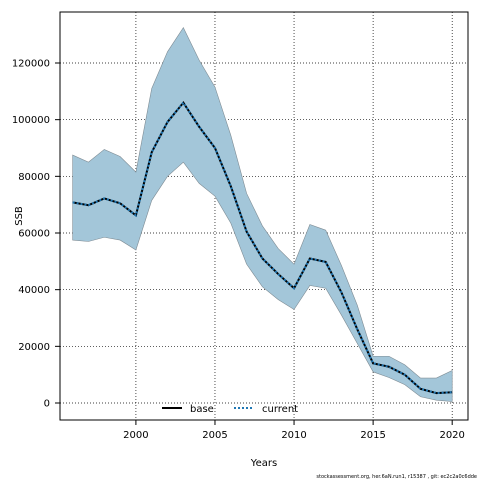 The image size is (480, 480). Describe the element at coordinates (451, 435) in the screenshot. I see `x-tick-label: 2020` at that location.